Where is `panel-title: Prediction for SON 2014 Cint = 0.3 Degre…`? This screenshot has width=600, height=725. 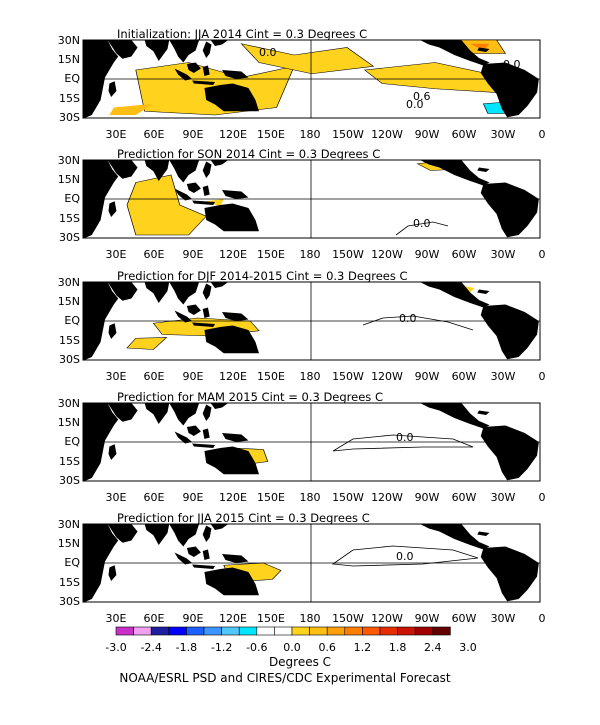 panel-title: Prediction for SON 2014 Cint = 0.3 Degre… is located at coordinates (248, 154).